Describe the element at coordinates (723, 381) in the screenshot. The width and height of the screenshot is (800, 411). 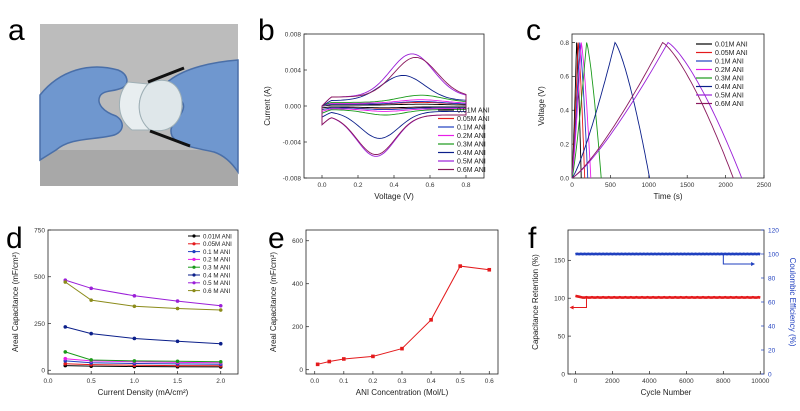
I see `x-tick-label: 8000` at that location.